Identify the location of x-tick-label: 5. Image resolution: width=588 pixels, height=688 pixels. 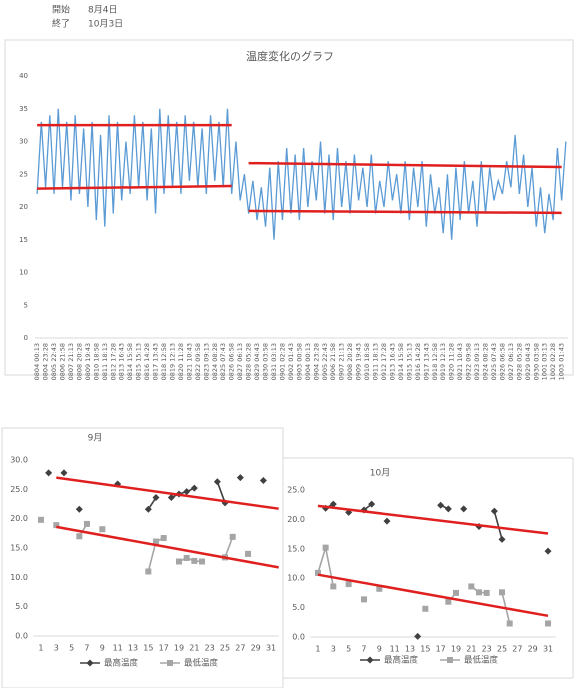
(348, 649).